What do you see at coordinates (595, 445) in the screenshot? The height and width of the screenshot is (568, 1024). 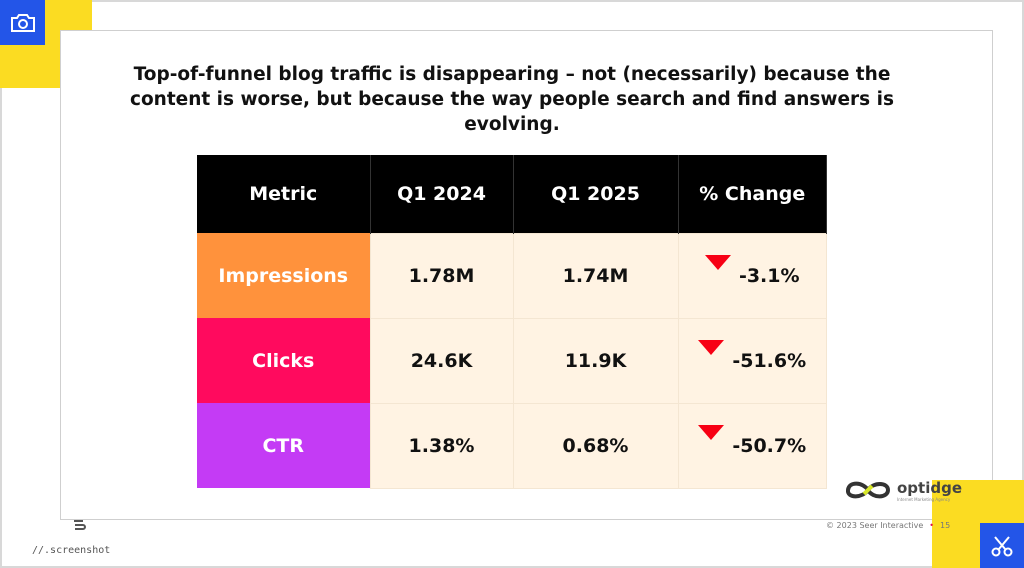 I see `q1-2025-cell: 0.68%` at bounding box center [595, 445].